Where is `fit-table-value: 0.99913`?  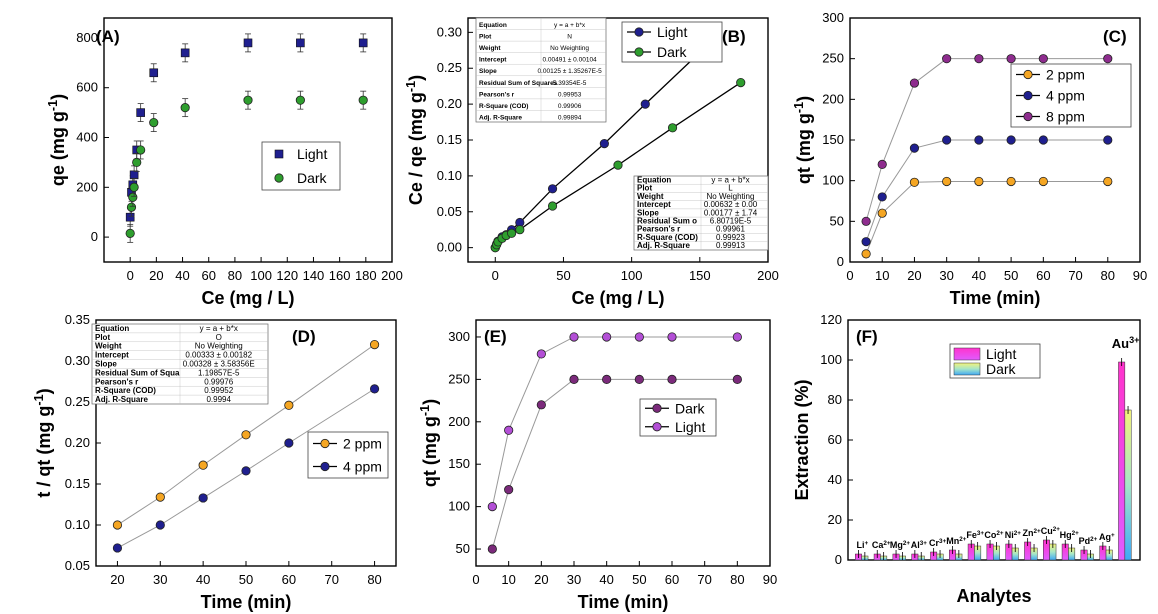 fit-table-value: 0.99913 is located at coordinates (730, 245).